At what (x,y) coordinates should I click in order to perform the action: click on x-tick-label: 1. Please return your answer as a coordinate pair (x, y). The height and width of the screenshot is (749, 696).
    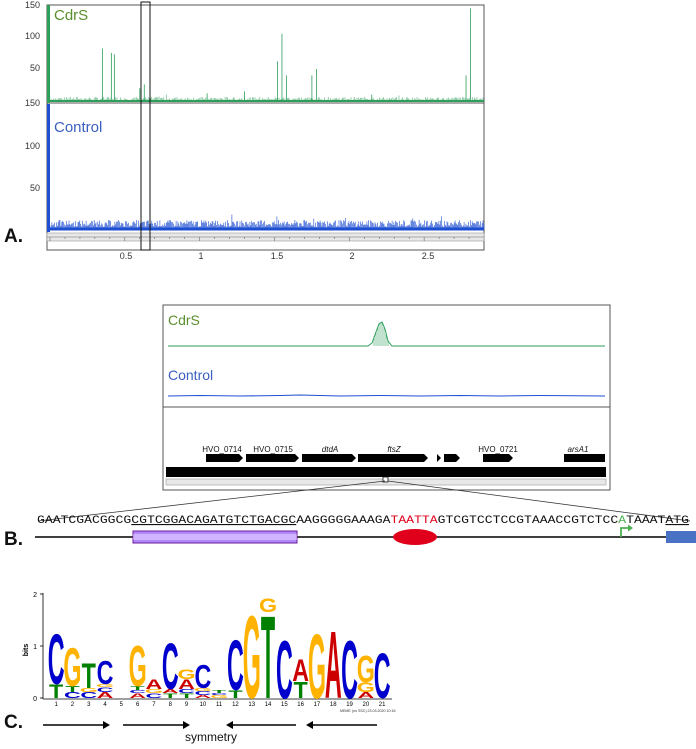
    Looking at the image, I should click on (200, 256).